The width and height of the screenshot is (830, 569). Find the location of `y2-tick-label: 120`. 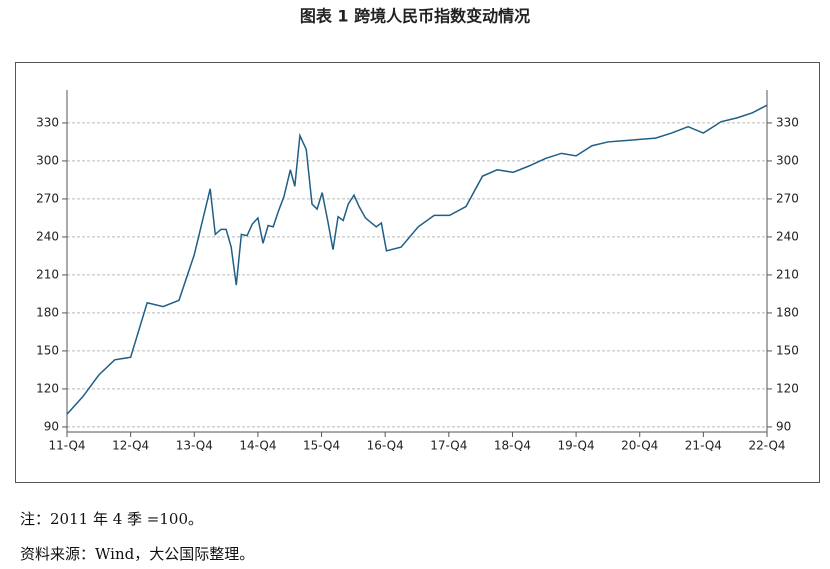

y2-tick-label: 120 is located at coordinates (787, 388).